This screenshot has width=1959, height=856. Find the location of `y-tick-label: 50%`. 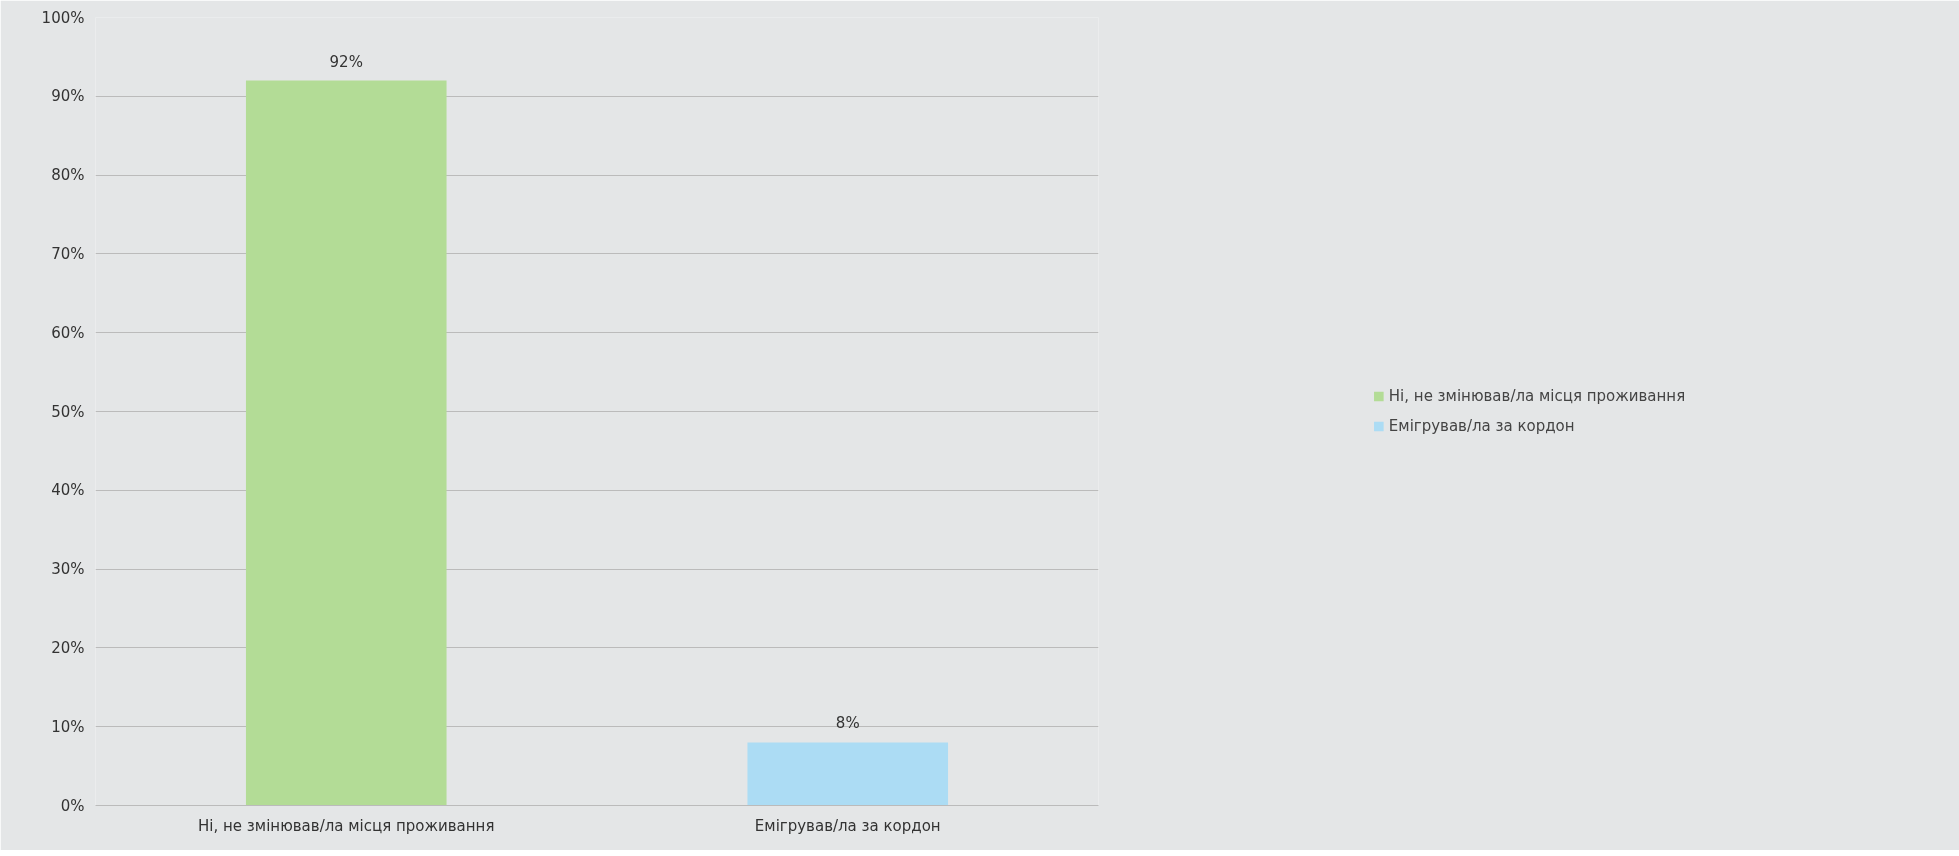

y-tick-label: 50% is located at coordinates (68, 411).